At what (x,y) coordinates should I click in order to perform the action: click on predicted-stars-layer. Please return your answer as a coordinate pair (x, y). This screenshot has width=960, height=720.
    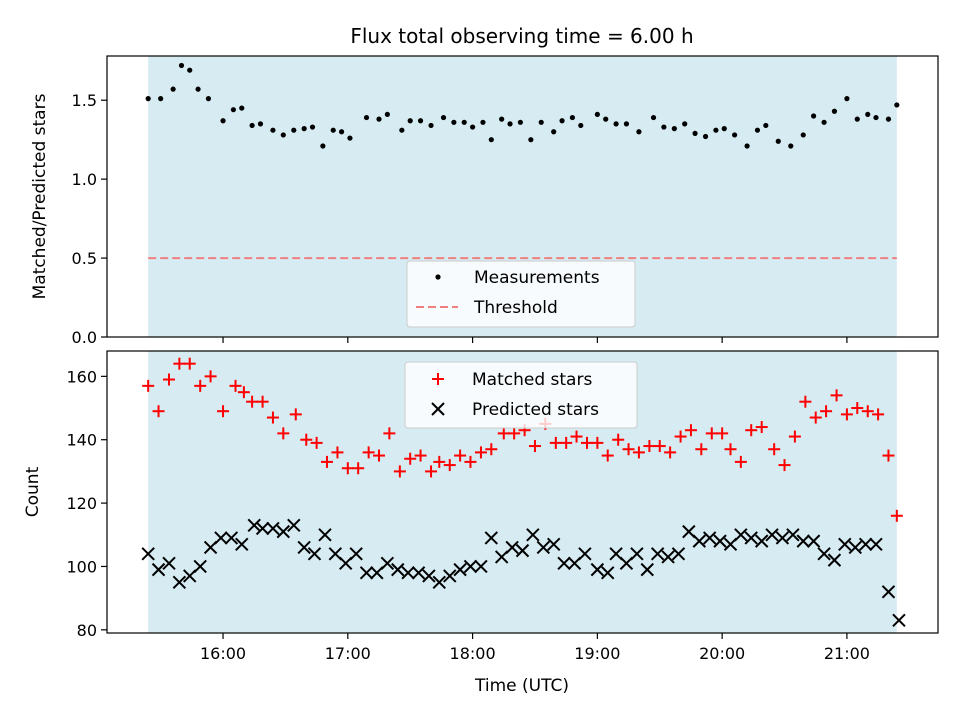
    Looking at the image, I should click on (523, 573).